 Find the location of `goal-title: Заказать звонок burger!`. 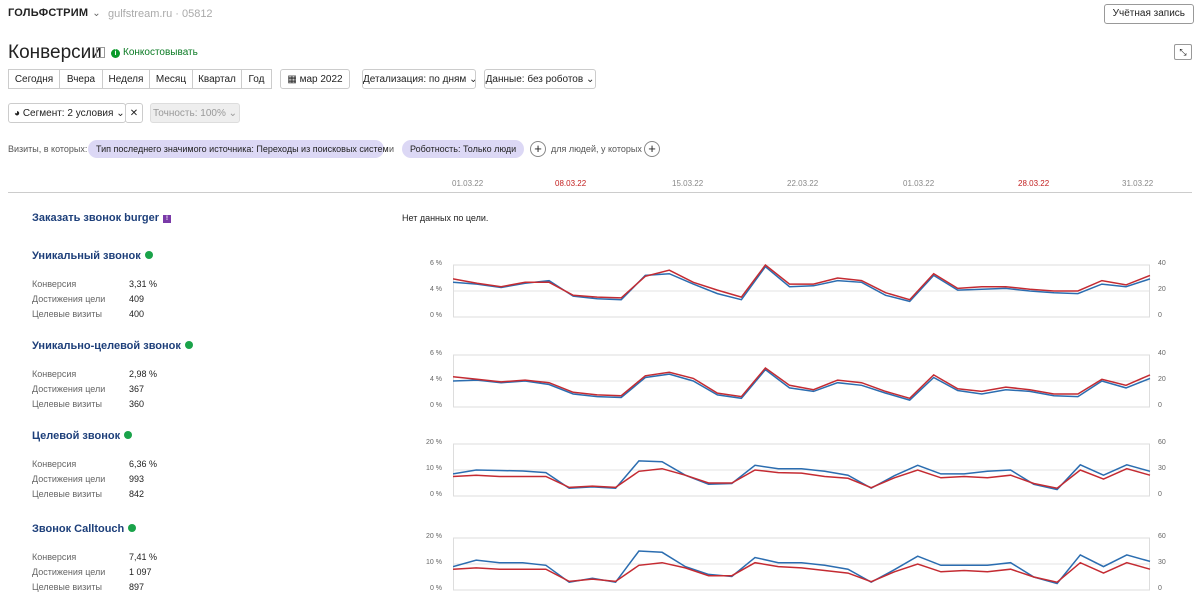

goal-title: Заказать звонок burger! is located at coordinates (101, 218).